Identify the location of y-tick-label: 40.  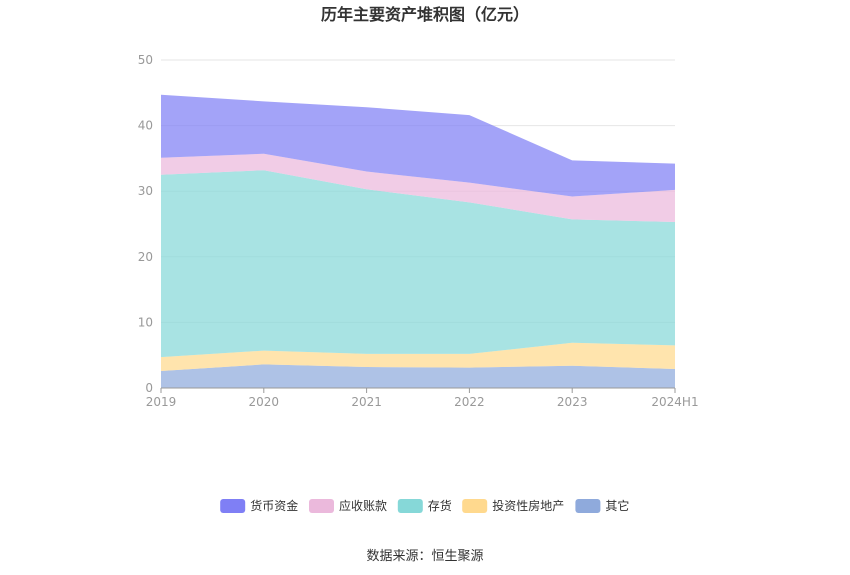
(145, 126).